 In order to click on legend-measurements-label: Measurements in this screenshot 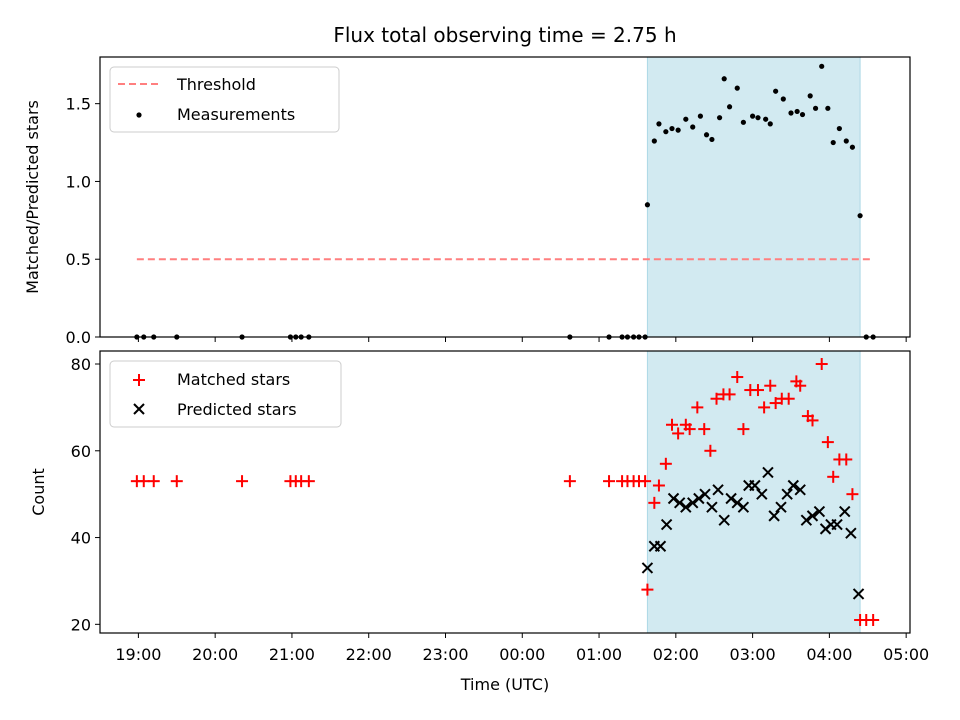, I will do `click(236, 114)`.